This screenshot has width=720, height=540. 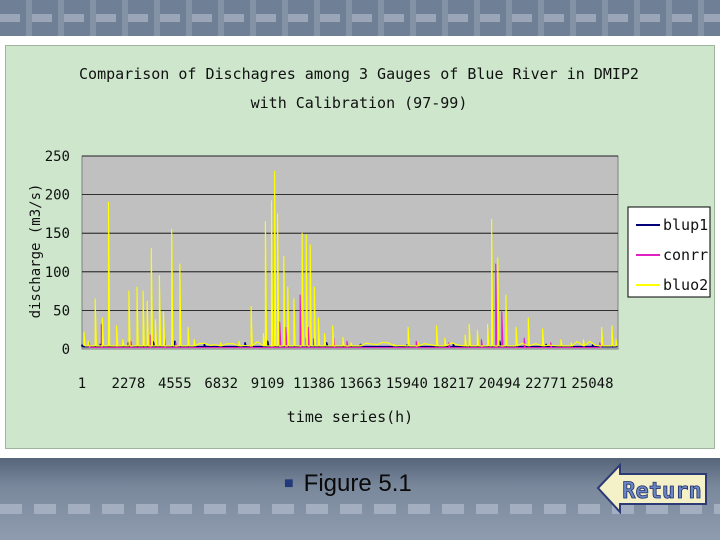 I want to click on y-tick-label: 250, so click(x=57, y=157).